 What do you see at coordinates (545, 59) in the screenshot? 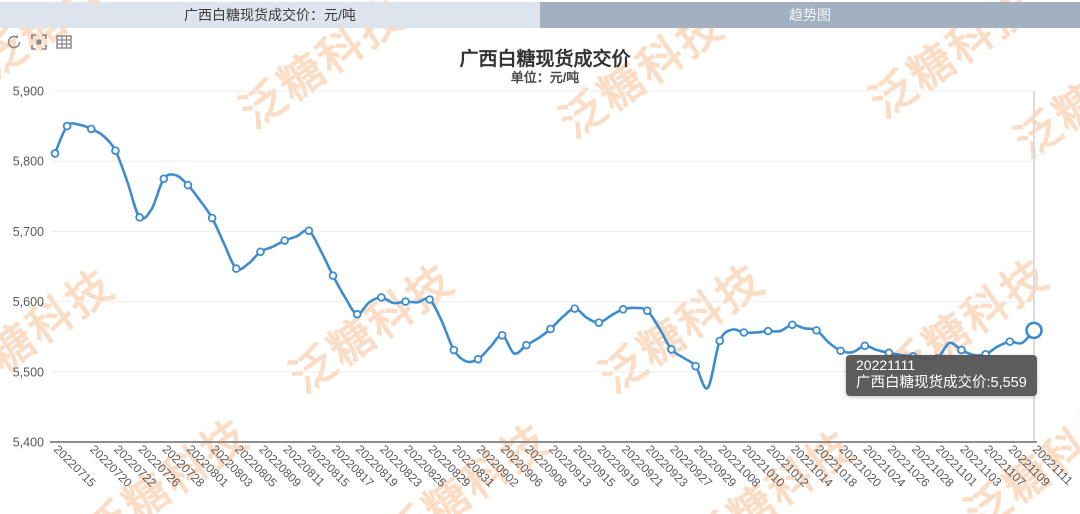
I see `chart-title: 广西白糖现货成交价` at bounding box center [545, 59].